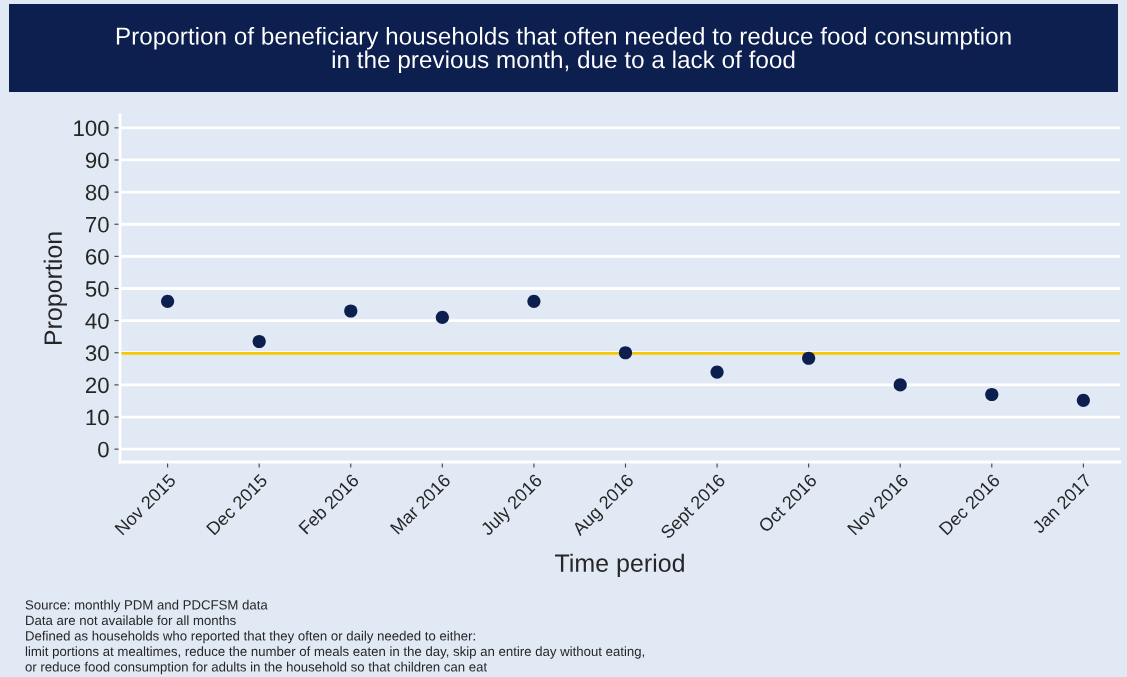  I want to click on y-tick-label: 60, so click(97, 256).